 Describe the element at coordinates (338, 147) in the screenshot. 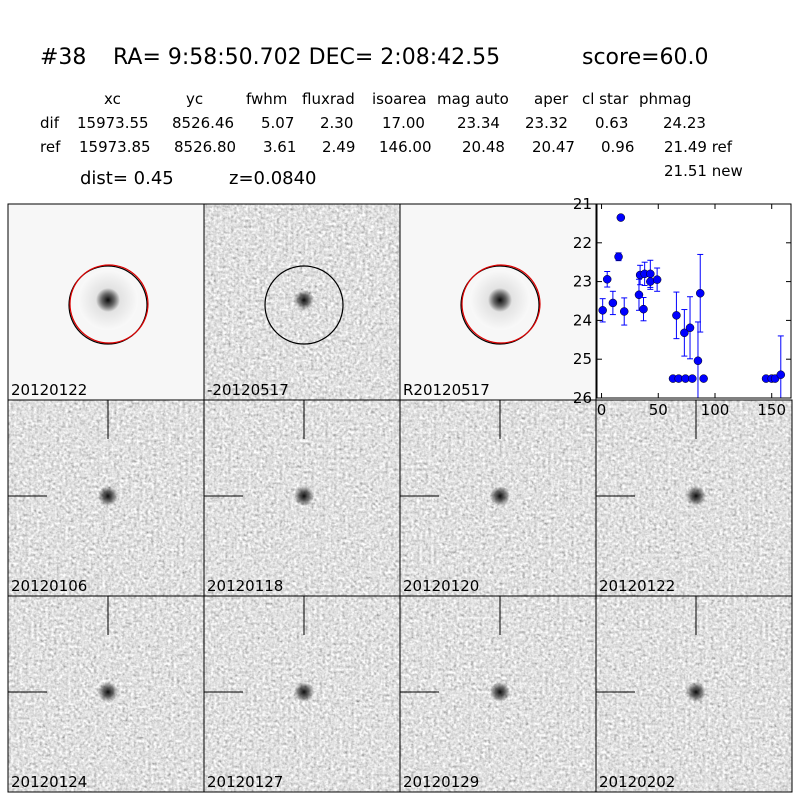

I see `table-cell: 2.49` at that location.